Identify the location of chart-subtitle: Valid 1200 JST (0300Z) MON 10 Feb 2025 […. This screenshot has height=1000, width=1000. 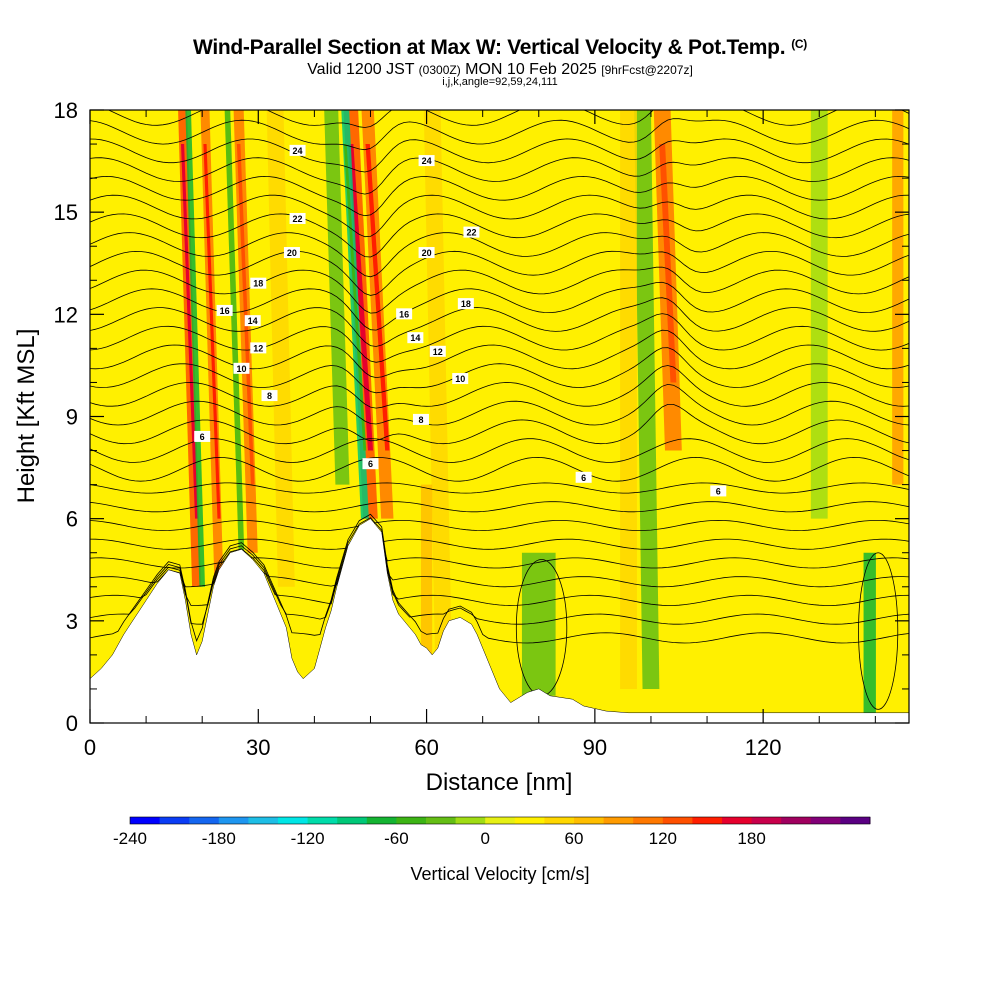
(500, 70).